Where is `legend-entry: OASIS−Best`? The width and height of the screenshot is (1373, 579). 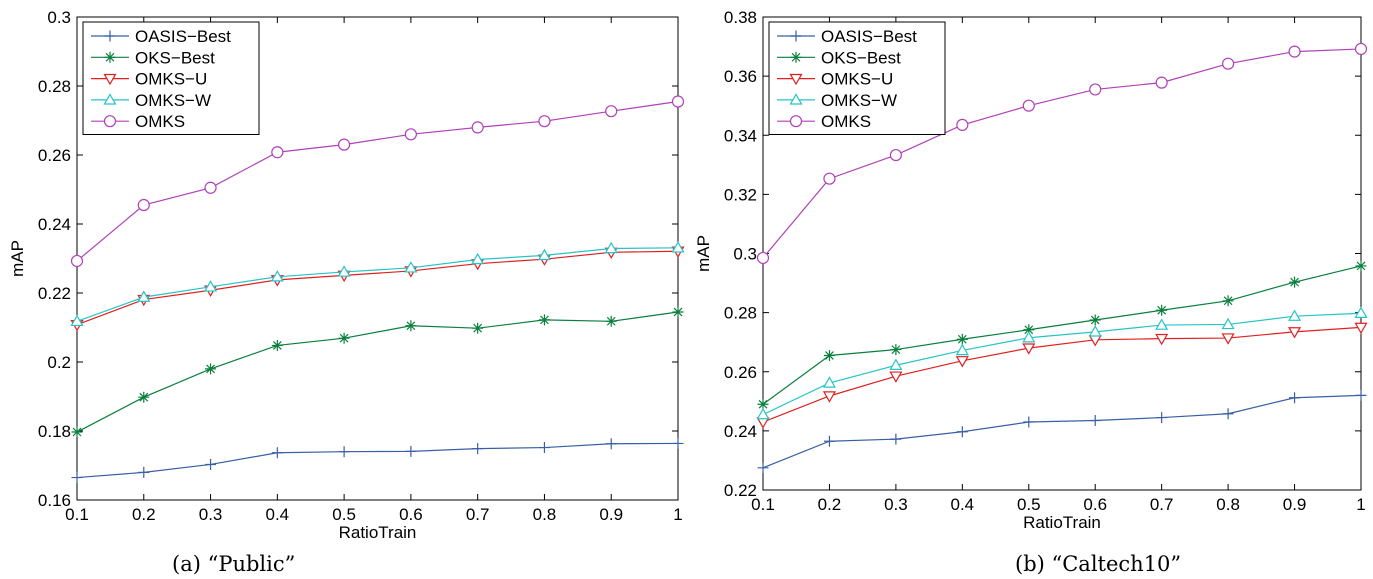
legend-entry: OASIS−Best is located at coordinates (183, 36).